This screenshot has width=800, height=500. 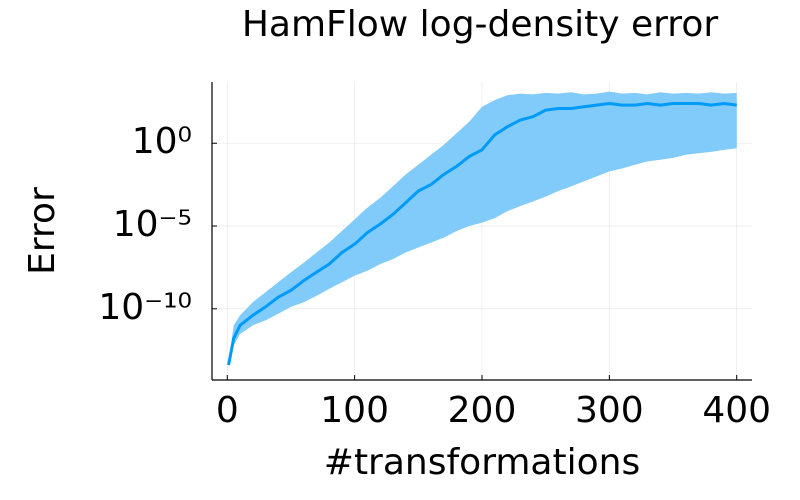 What do you see at coordinates (152, 224) in the screenshot?
I see `y-tick-label: 10⁻⁵` at bounding box center [152, 224].